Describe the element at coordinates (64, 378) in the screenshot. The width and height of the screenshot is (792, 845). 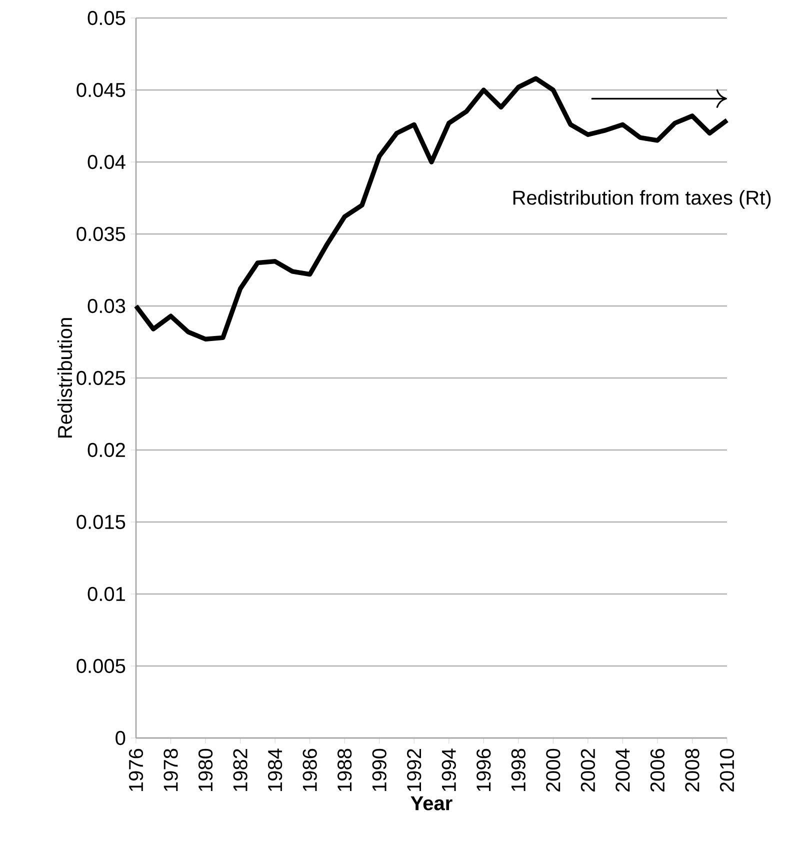
I see `y-axis-title: Redistribution` at that location.